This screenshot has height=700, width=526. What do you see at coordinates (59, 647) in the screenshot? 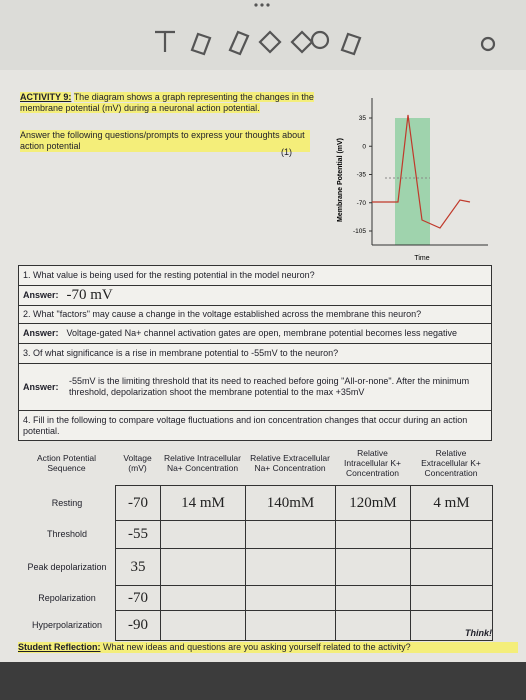
I see `reflection-label: Student Reflection:` at bounding box center [59, 647].